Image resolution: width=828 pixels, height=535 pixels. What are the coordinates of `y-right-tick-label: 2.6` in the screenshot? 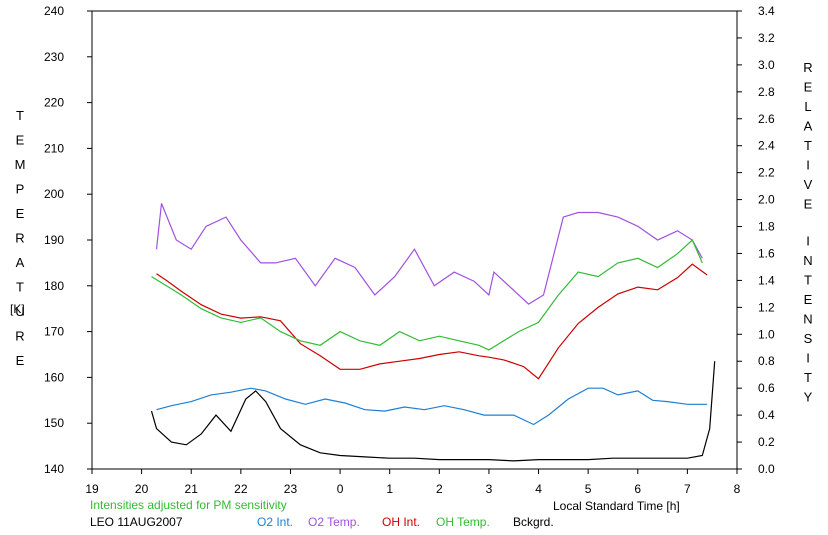 It's located at (766, 119).